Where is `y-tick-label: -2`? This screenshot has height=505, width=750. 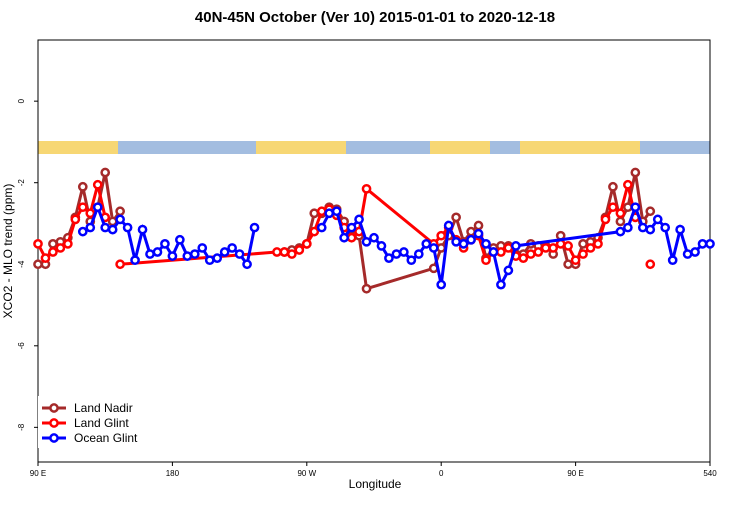
y-tick-label: -2 is located at coordinates (21, 183).